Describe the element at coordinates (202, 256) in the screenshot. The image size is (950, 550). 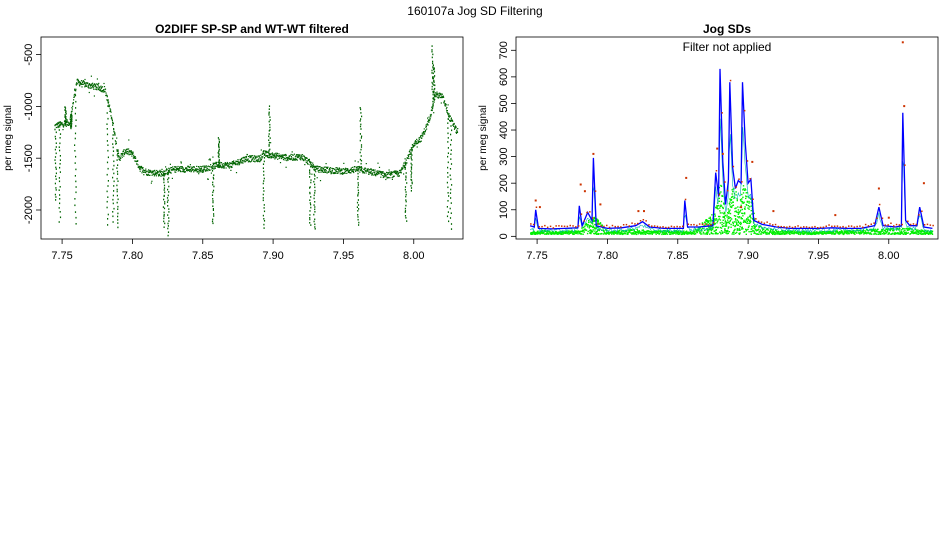
I see `left-chart-x-tick-label: 7.85` at that location.